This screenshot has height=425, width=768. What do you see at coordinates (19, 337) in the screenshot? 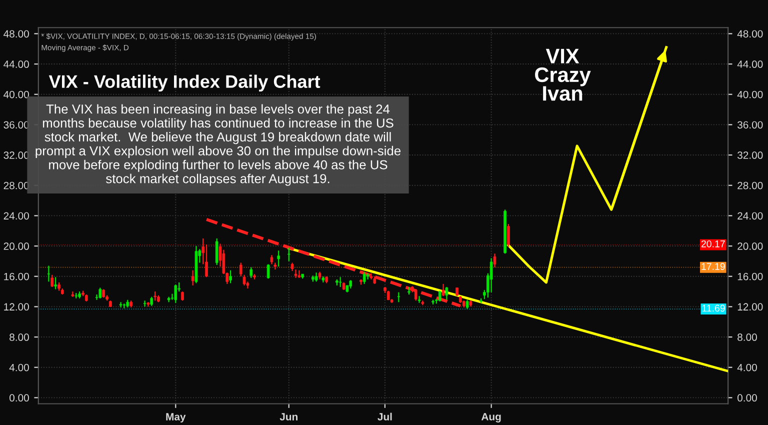
I see `text: 8.00` at bounding box center [19, 337].